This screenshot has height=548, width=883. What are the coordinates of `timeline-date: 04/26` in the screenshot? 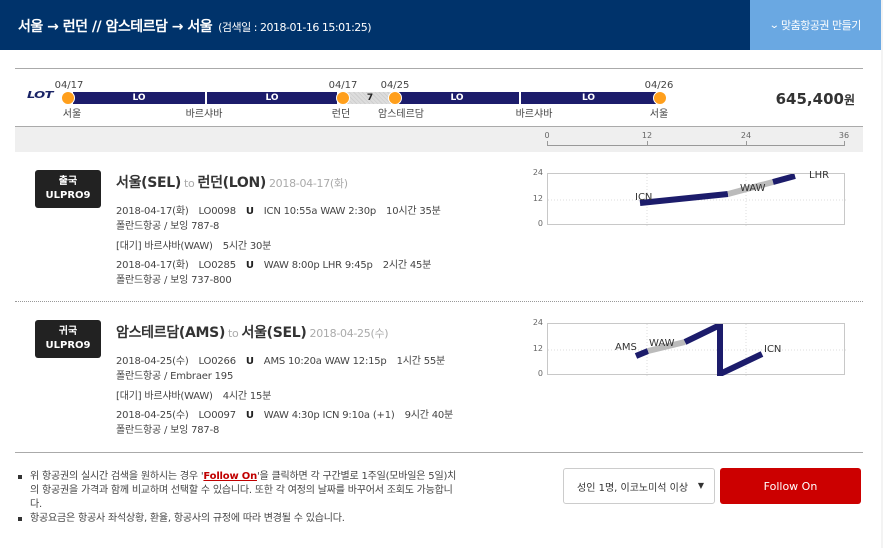 It's located at (659, 85).